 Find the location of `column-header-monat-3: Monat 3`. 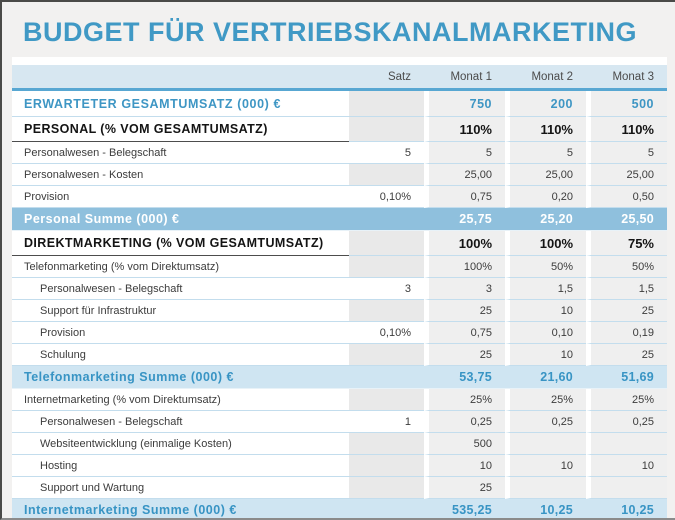

column-header-monat-3: Monat 3 is located at coordinates (626, 78).